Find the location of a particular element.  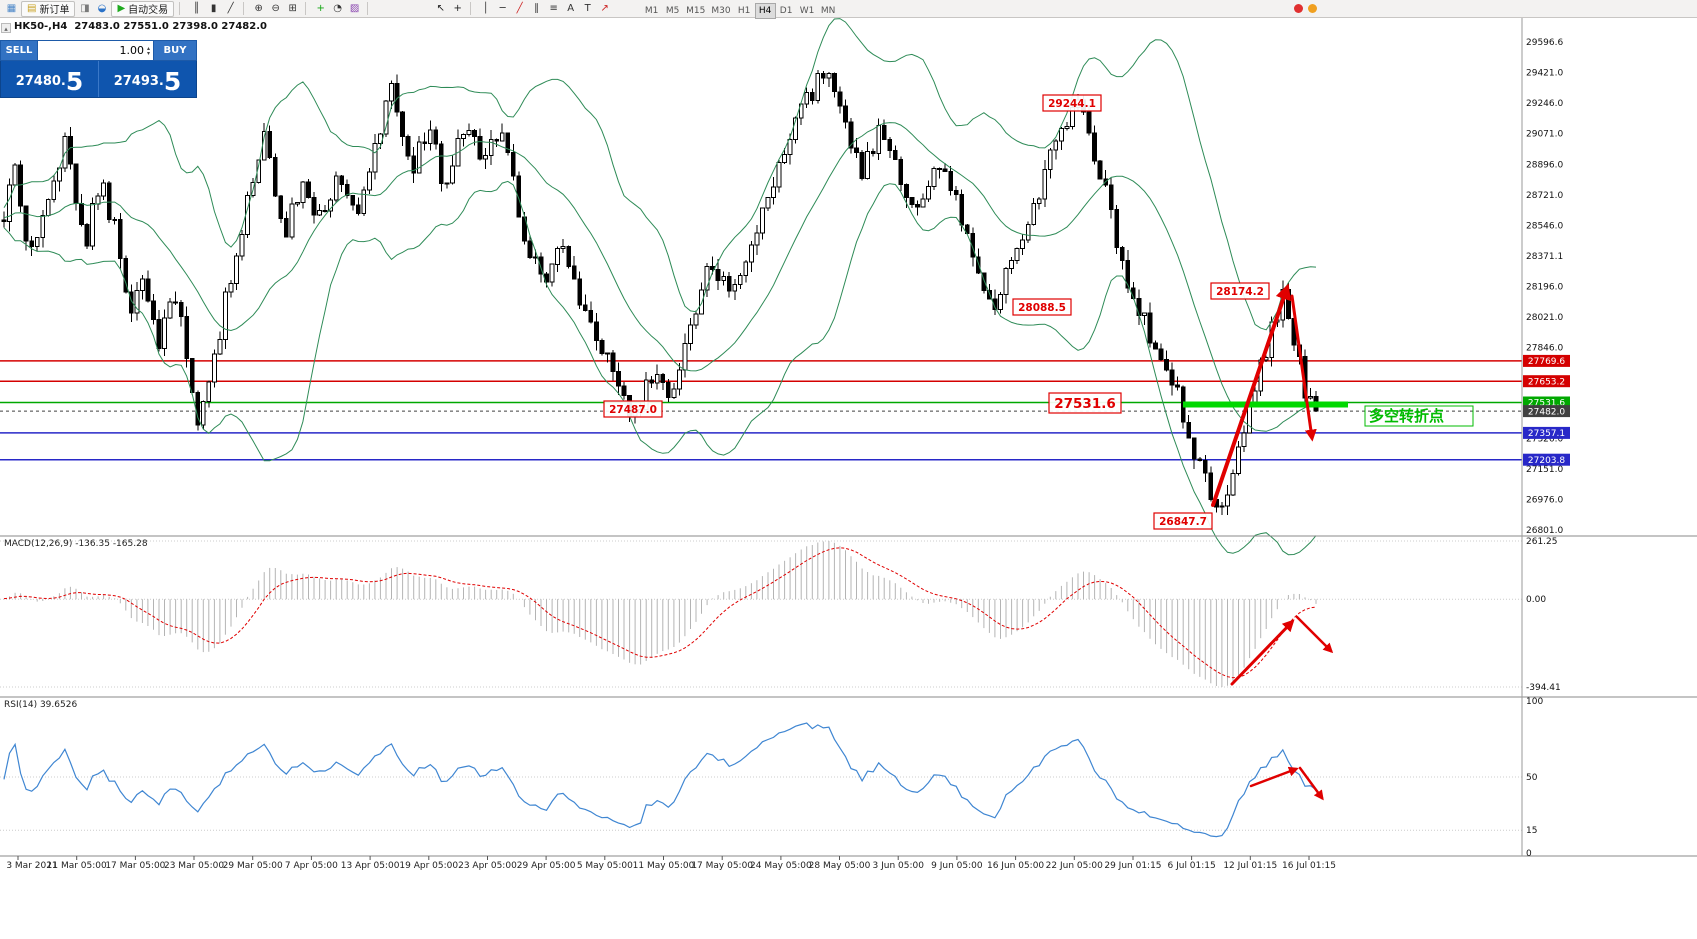

fibonacci-icon: ≡ is located at coordinates (553, 9).